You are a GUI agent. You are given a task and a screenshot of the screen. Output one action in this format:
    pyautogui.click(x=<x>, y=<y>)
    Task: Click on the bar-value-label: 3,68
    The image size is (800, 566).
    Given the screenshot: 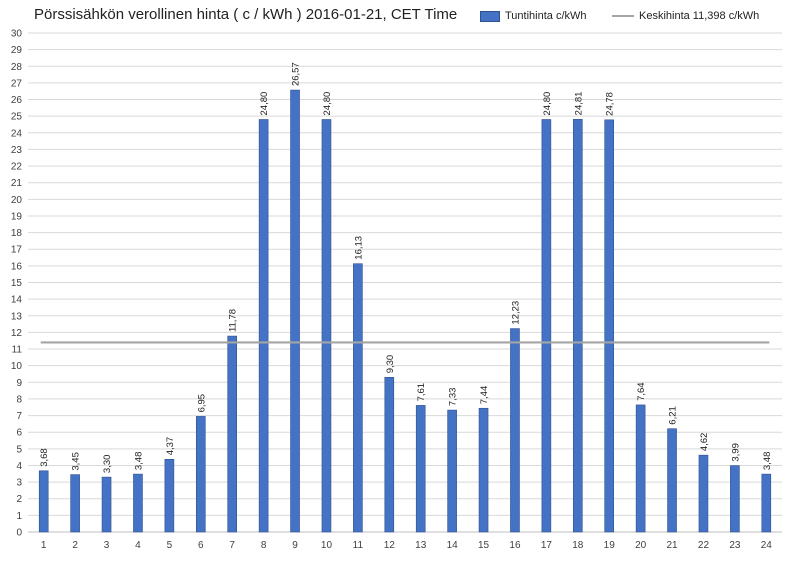 What is the action you would take?
    pyautogui.click(x=44, y=457)
    